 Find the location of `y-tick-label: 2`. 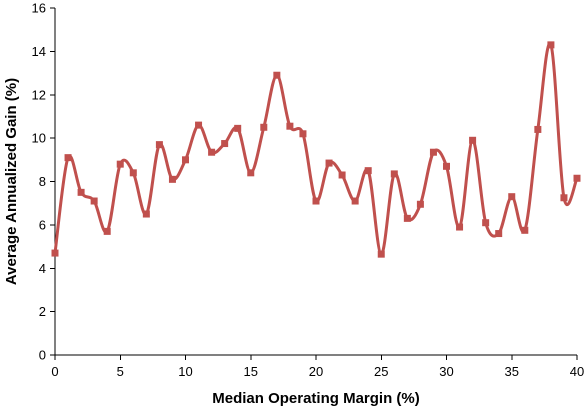

y-tick-label: 2 is located at coordinates (42, 311).